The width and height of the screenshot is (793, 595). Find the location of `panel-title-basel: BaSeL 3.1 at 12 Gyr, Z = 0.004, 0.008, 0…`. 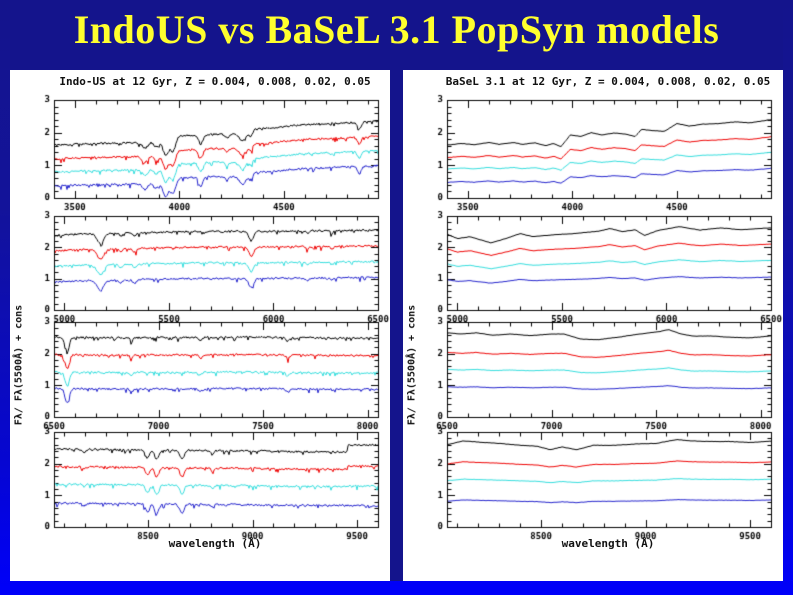

panel-title-basel: BaSeL 3.1 at 12 Gyr, Z = 0.004, 0.008, 0… is located at coordinates (608, 81).